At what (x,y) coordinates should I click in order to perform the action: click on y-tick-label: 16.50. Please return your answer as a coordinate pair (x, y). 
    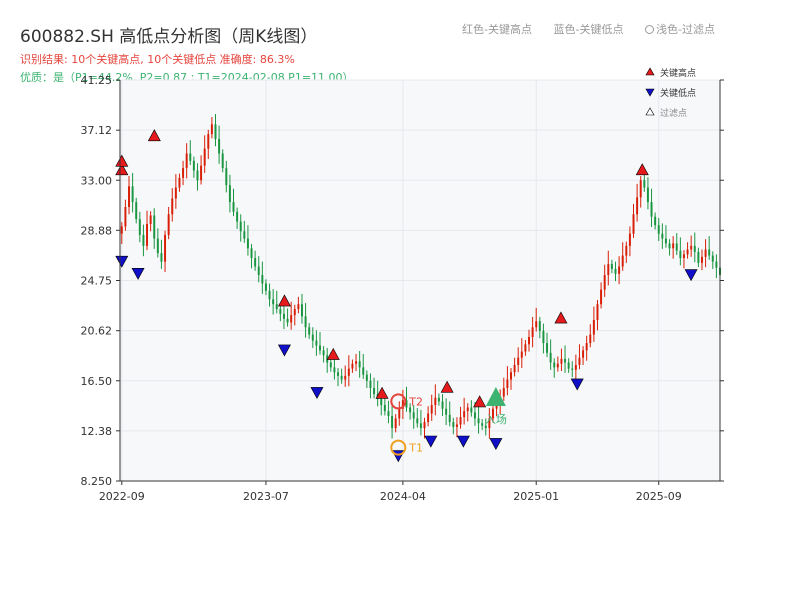
    Looking at the image, I should click on (97, 381).